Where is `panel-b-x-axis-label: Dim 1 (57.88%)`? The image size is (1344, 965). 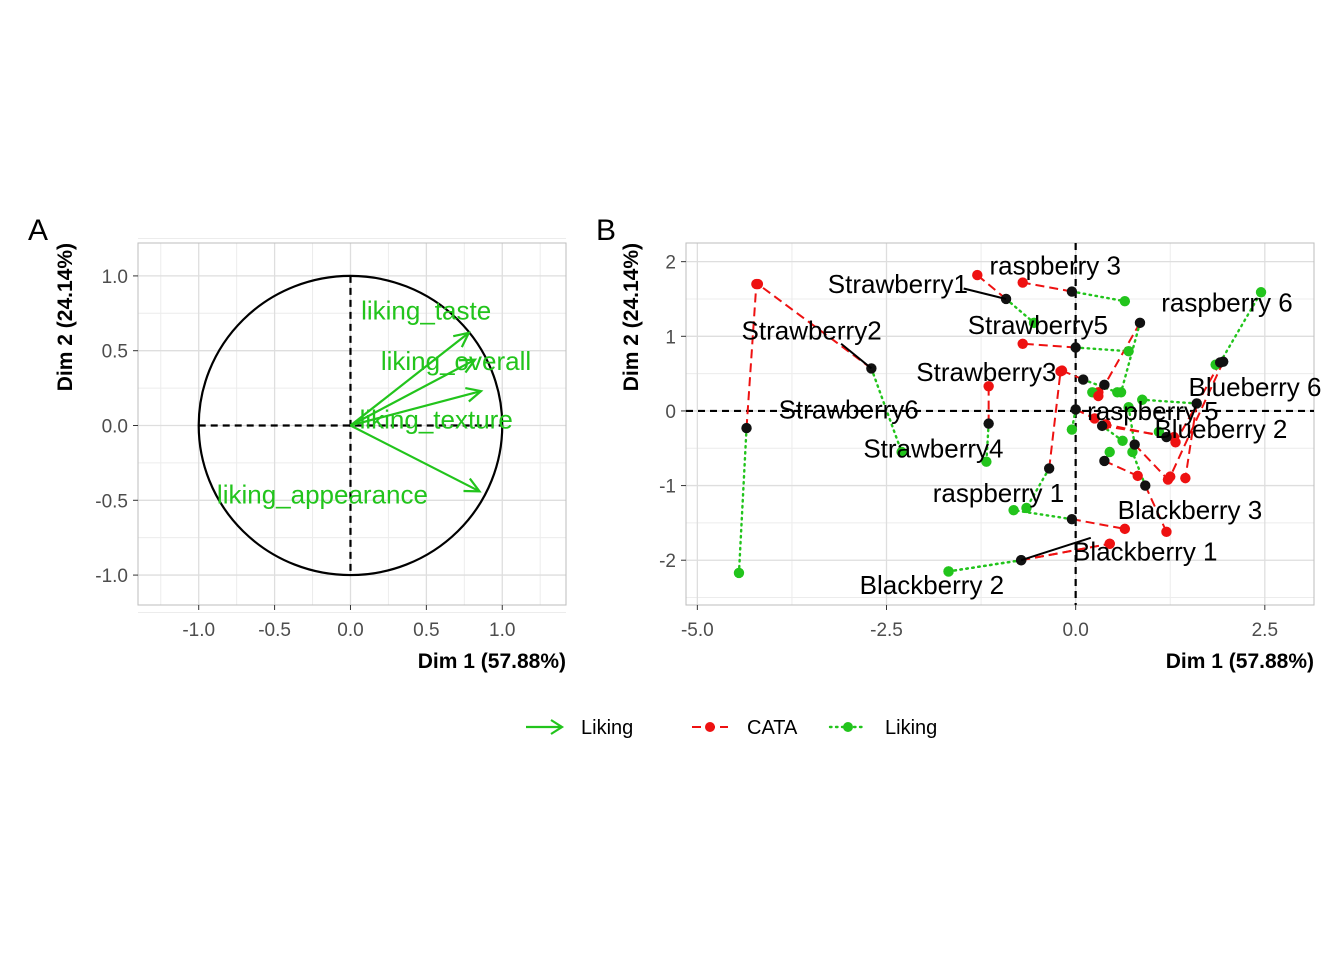 panel-b-x-axis-label: Dim 1 (57.88%) is located at coordinates (1240, 661).